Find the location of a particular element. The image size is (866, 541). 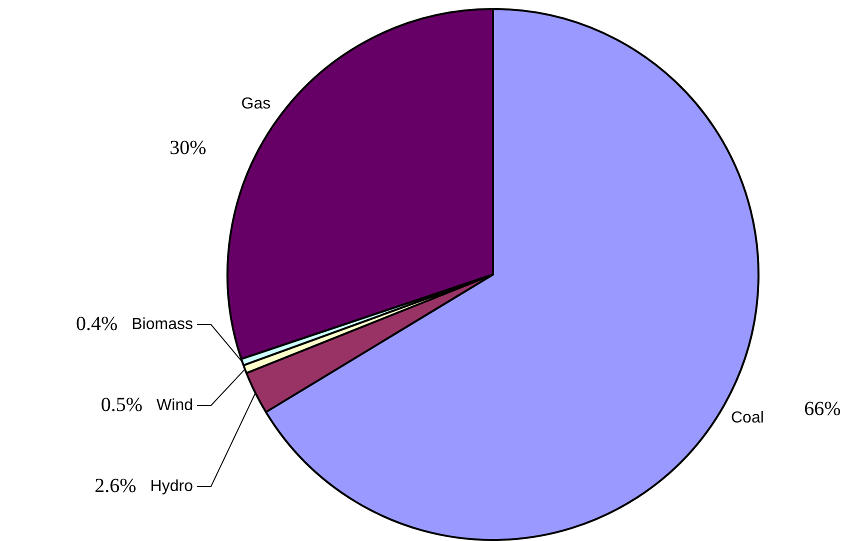

data-label: 30% is located at coordinates (188, 148).